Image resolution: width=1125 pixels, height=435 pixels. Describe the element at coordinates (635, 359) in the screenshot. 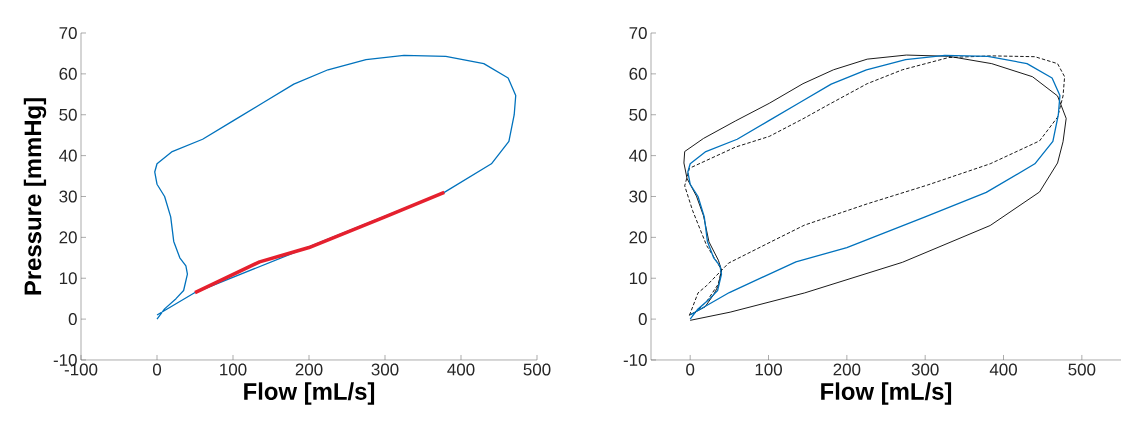

I see `y-tick-label: -10` at that location.